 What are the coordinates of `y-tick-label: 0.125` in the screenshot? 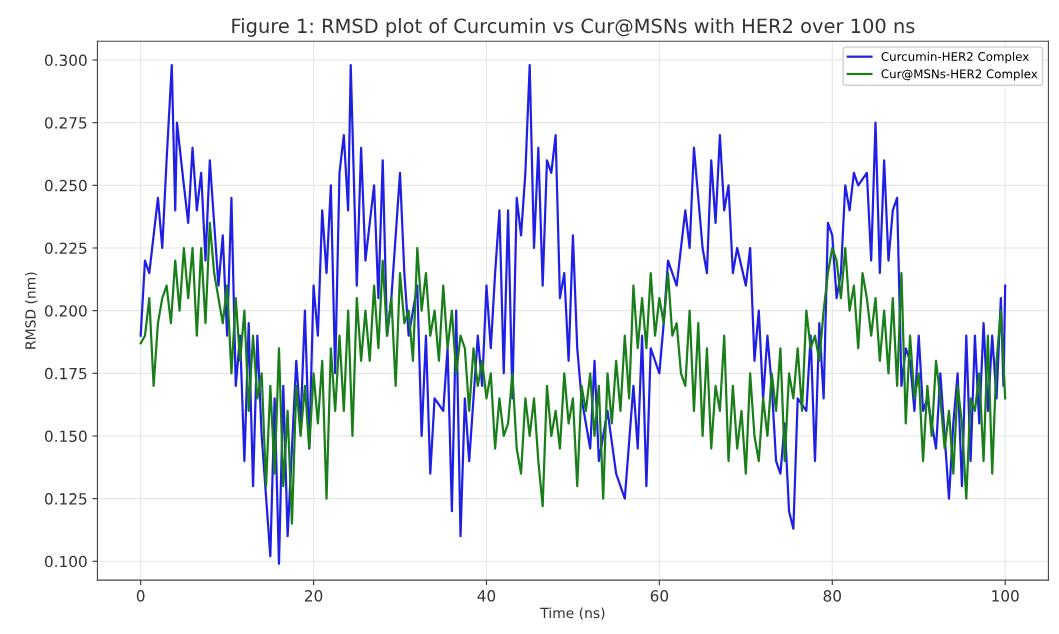 It's located at (65, 499).